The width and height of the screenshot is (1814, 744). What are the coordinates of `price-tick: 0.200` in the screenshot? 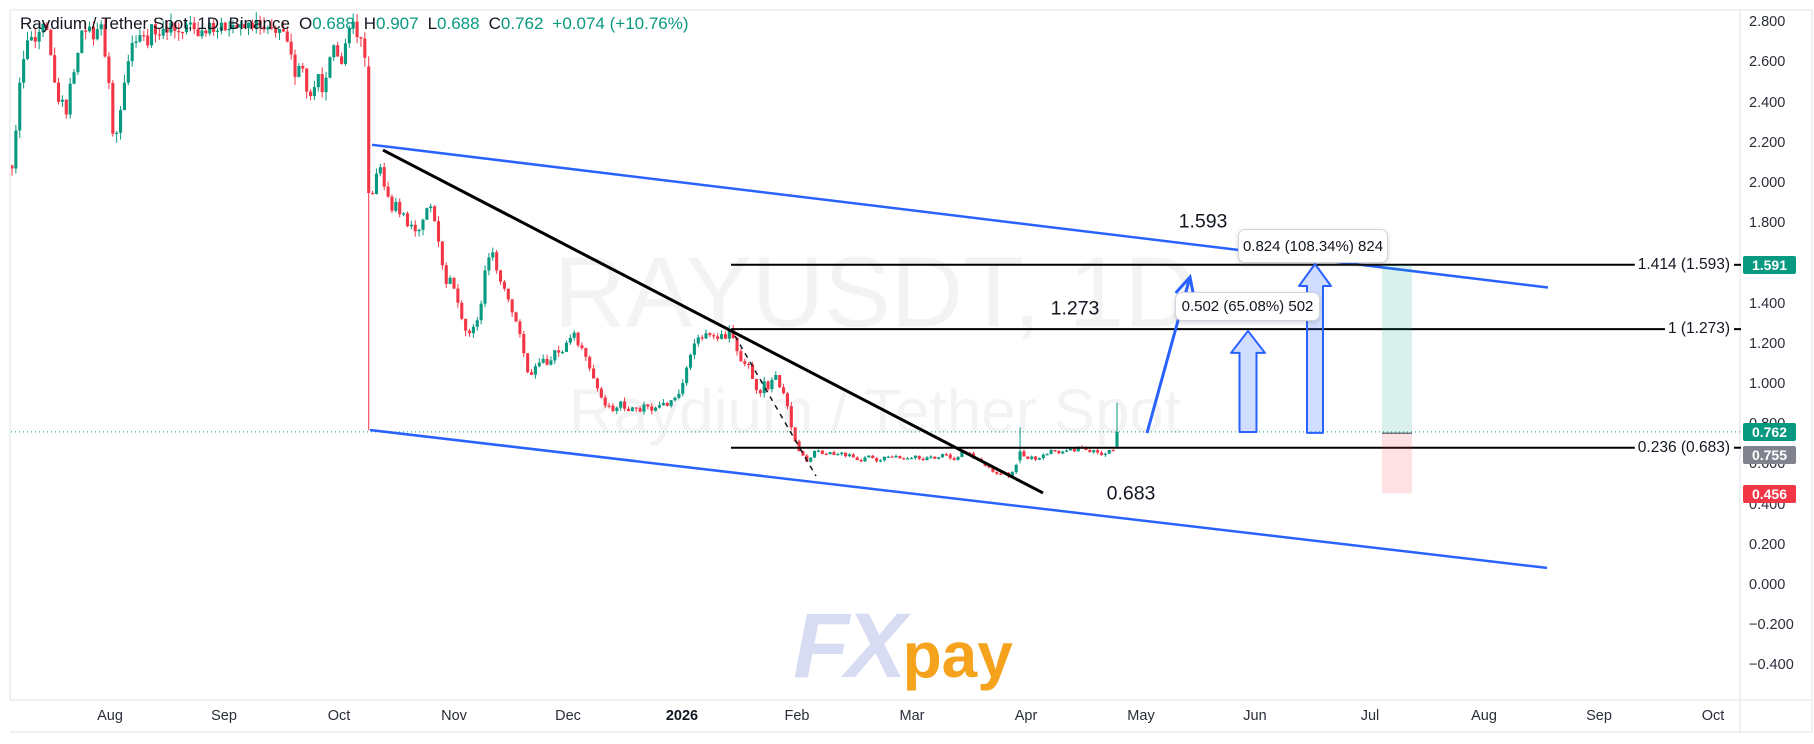 It's located at (1767, 544).